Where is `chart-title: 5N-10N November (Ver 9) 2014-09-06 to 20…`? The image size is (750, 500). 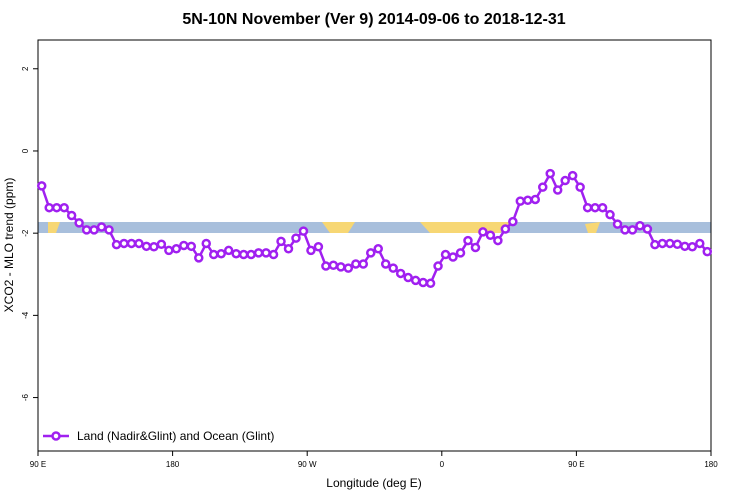
chart-title: 5N-10N November (Ver 9) 2014-09-06 to 20… is located at coordinates (373, 19).